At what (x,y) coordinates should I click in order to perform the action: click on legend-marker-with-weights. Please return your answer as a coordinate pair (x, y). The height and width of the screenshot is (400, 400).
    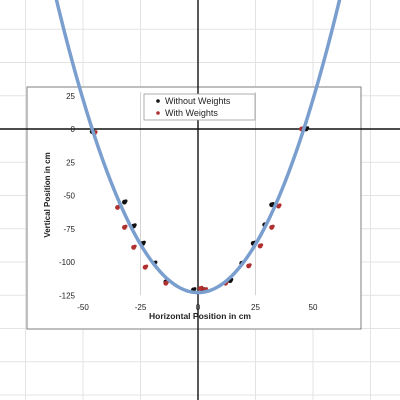
    Looking at the image, I should click on (158, 113).